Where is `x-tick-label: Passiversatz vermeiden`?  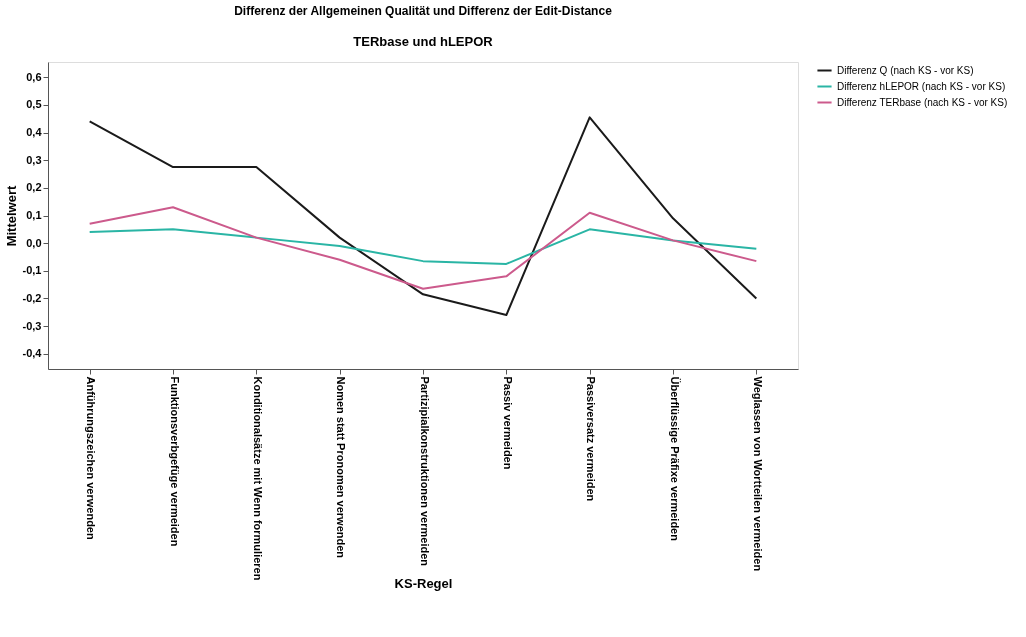
x-tick-label: Passiversatz vermeiden is located at coordinates (591, 439).